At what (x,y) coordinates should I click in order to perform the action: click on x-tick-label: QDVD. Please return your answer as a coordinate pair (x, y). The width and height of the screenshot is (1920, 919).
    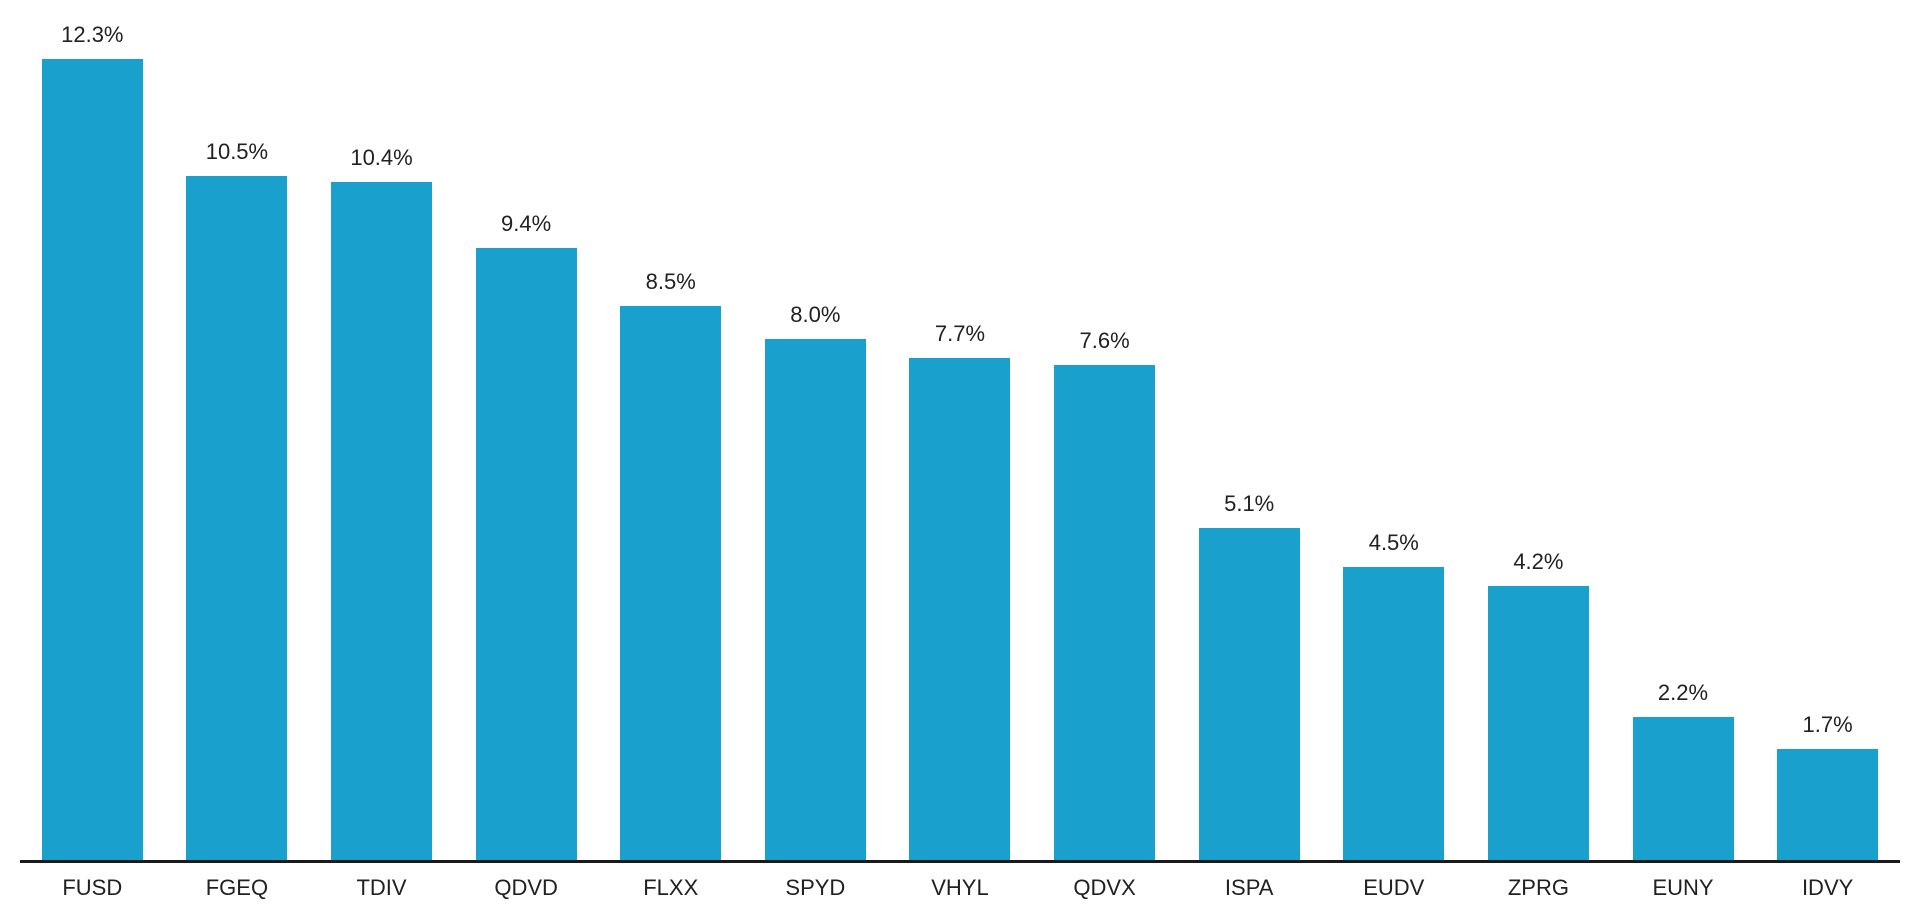
    Looking at the image, I should click on (526, 887).